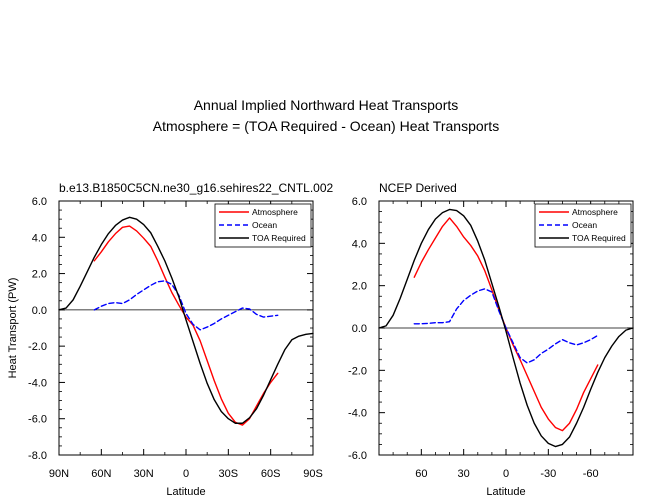 Image resolution: width=653 pixels, height=502 pixels. I want to click on x-tick-label: 90N, so click(59, 474).